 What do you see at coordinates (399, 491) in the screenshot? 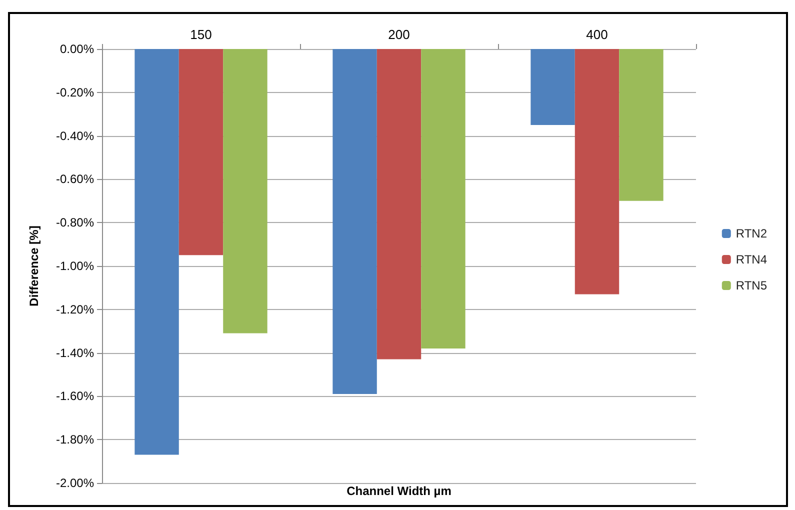
I see `x-axis-title: Channel Width µm` at bounding box center [399, 491].